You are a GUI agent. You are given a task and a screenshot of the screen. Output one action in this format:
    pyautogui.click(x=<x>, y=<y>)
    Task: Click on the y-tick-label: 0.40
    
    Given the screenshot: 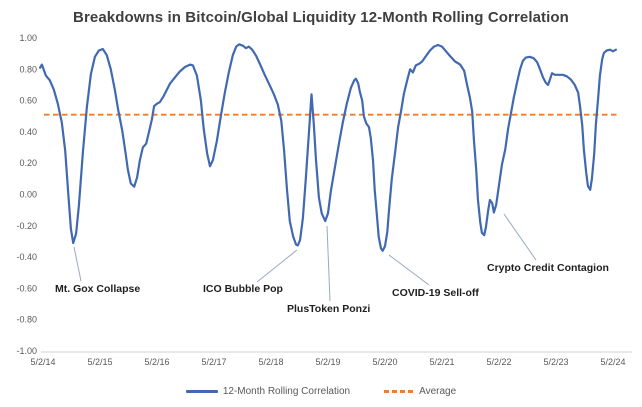 What is the action you would take?
    pyautogui.click(x=28, y=132)
    